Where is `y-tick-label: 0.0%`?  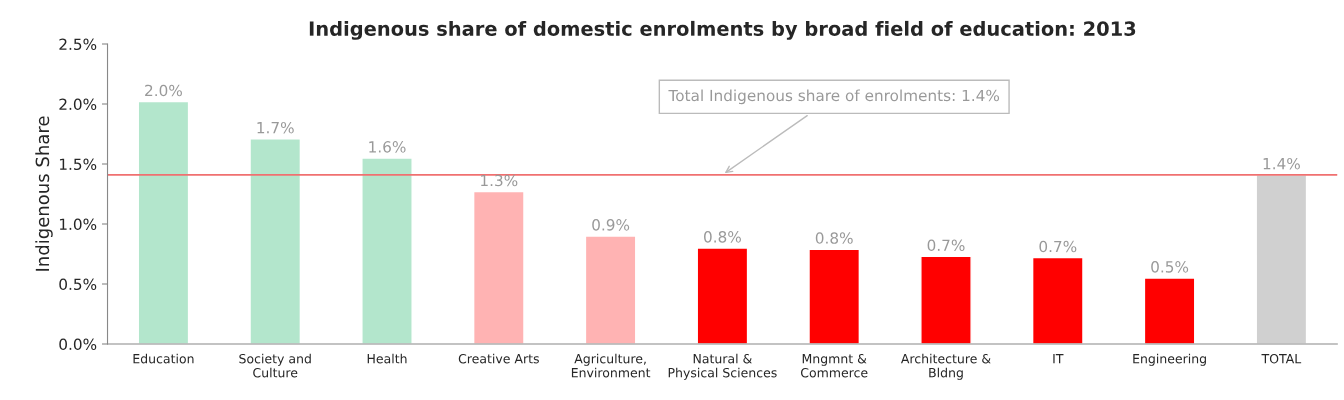
y-tick-label: 0.0% is located at coordinates (78, 344).